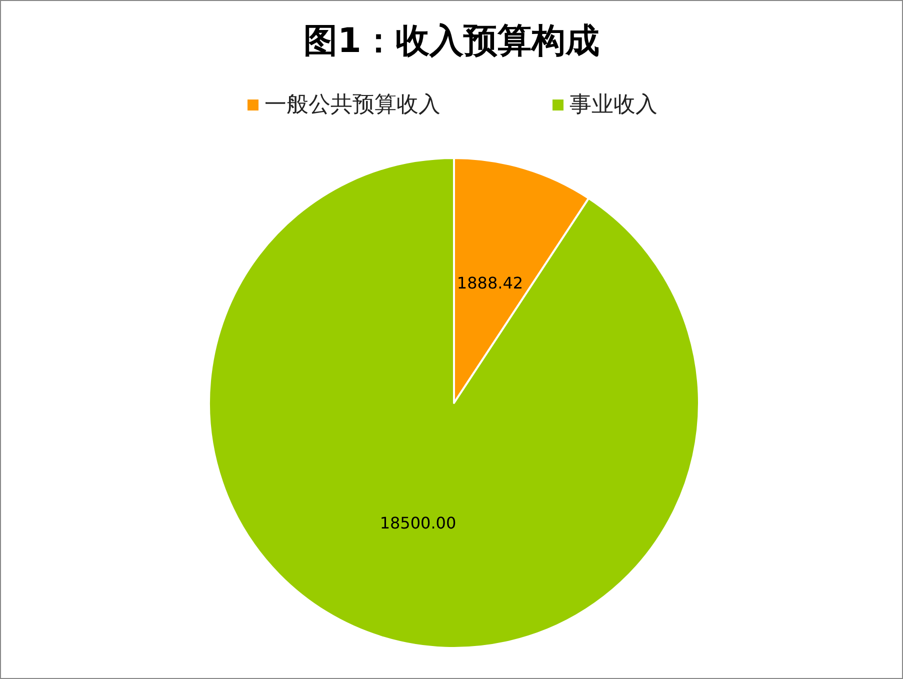  What do you see at coordinates (352, 105) in the screenshot?
I see `legend-label: 一般公共预算收入` at bounding box center [352, 105].